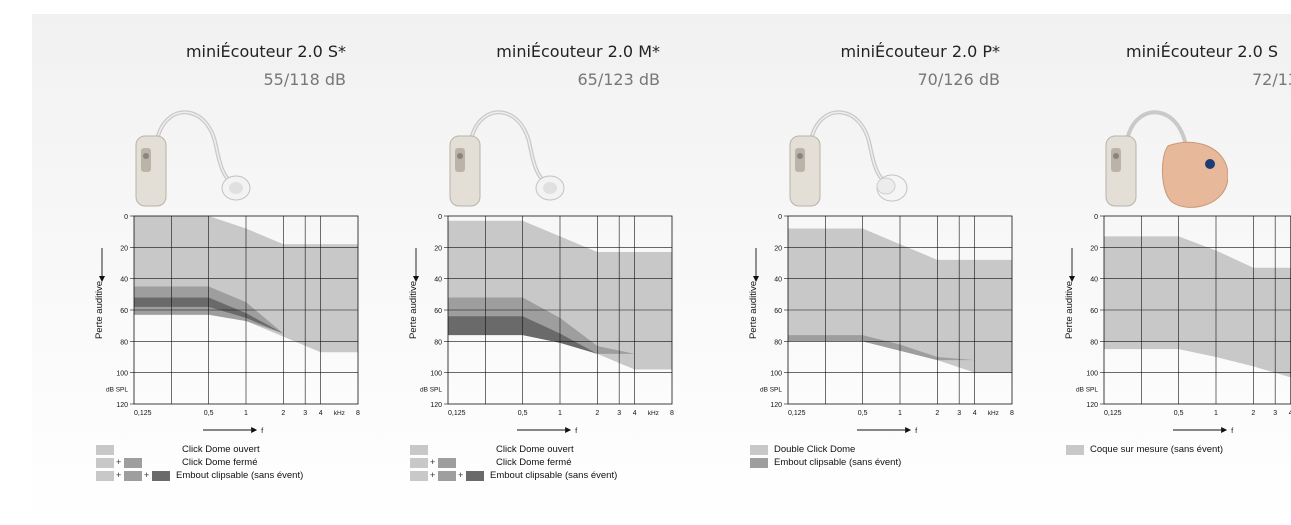 The image size is (1291, 525). Describe the element at coordinates (937, 413) in the screenshot. I see `x-tick-label: 2` at that location.